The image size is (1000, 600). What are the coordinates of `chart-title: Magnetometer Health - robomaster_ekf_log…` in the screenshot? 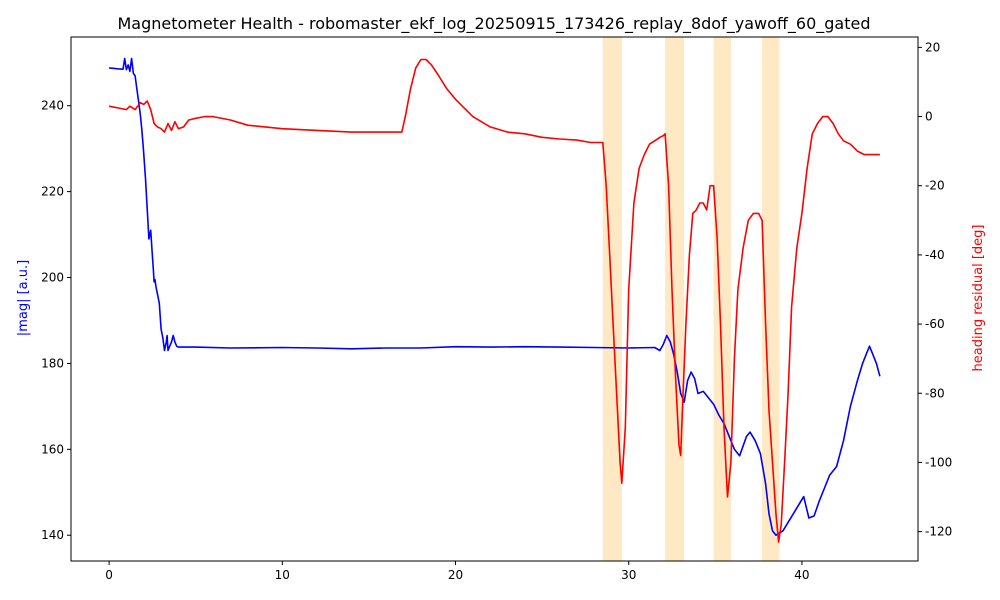 It's located at (493, 24).